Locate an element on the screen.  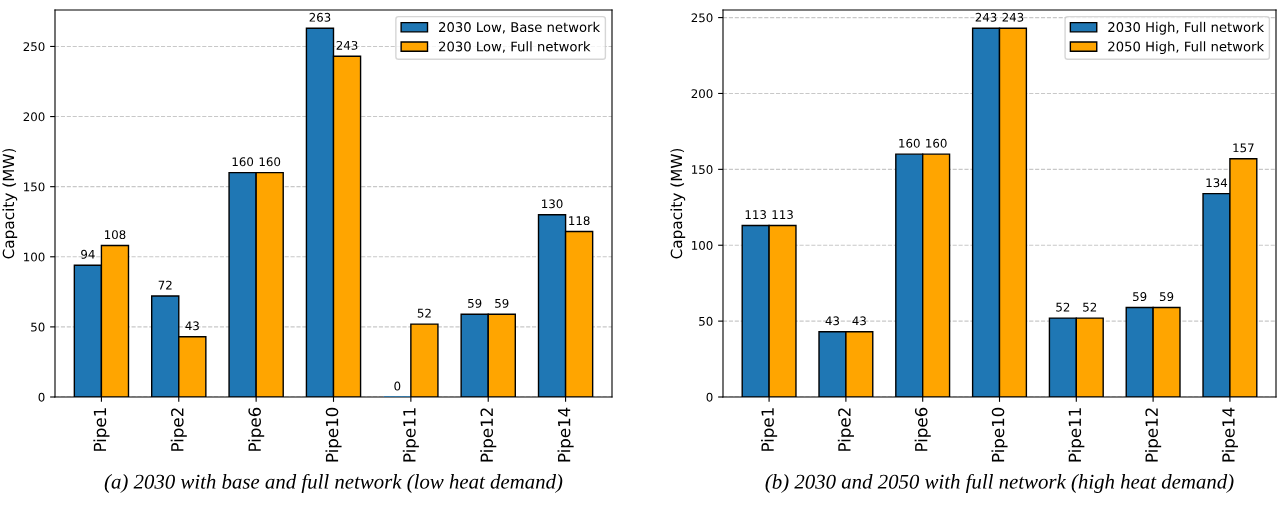
legend-label: 2030 Low, Full network is located at coordinates (515, 47).